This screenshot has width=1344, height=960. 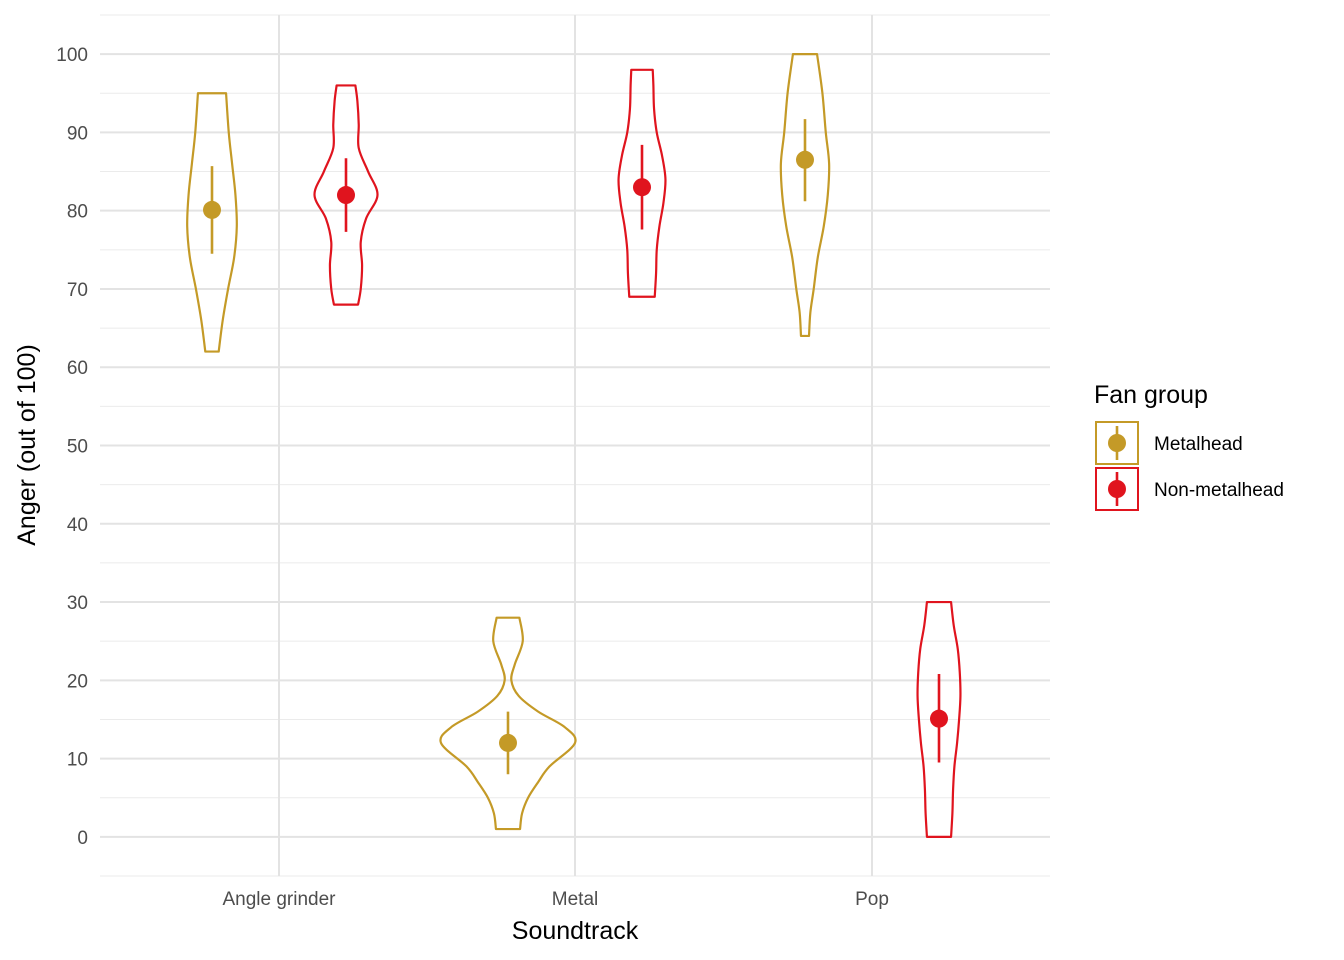 I want to click on x-tick-labels: Angle grinder Metal Pop, so click(x=555, y=899).